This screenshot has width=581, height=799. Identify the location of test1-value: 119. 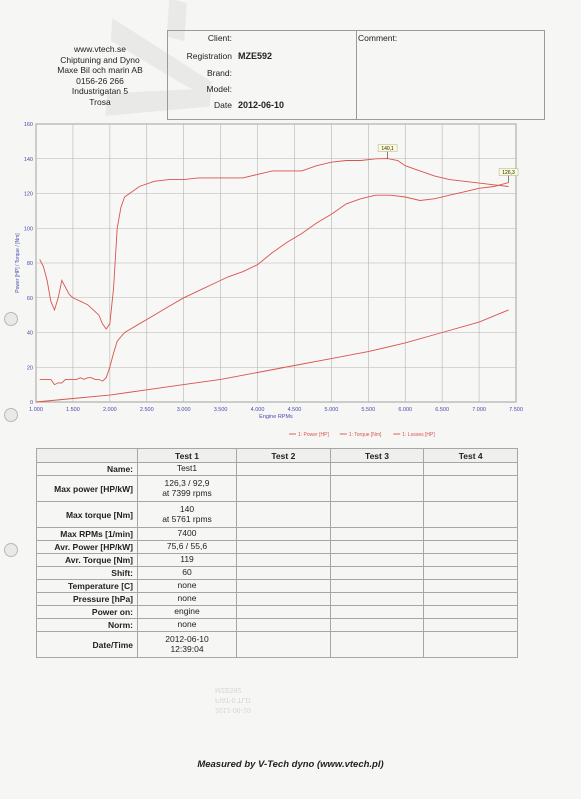
(187, 560).